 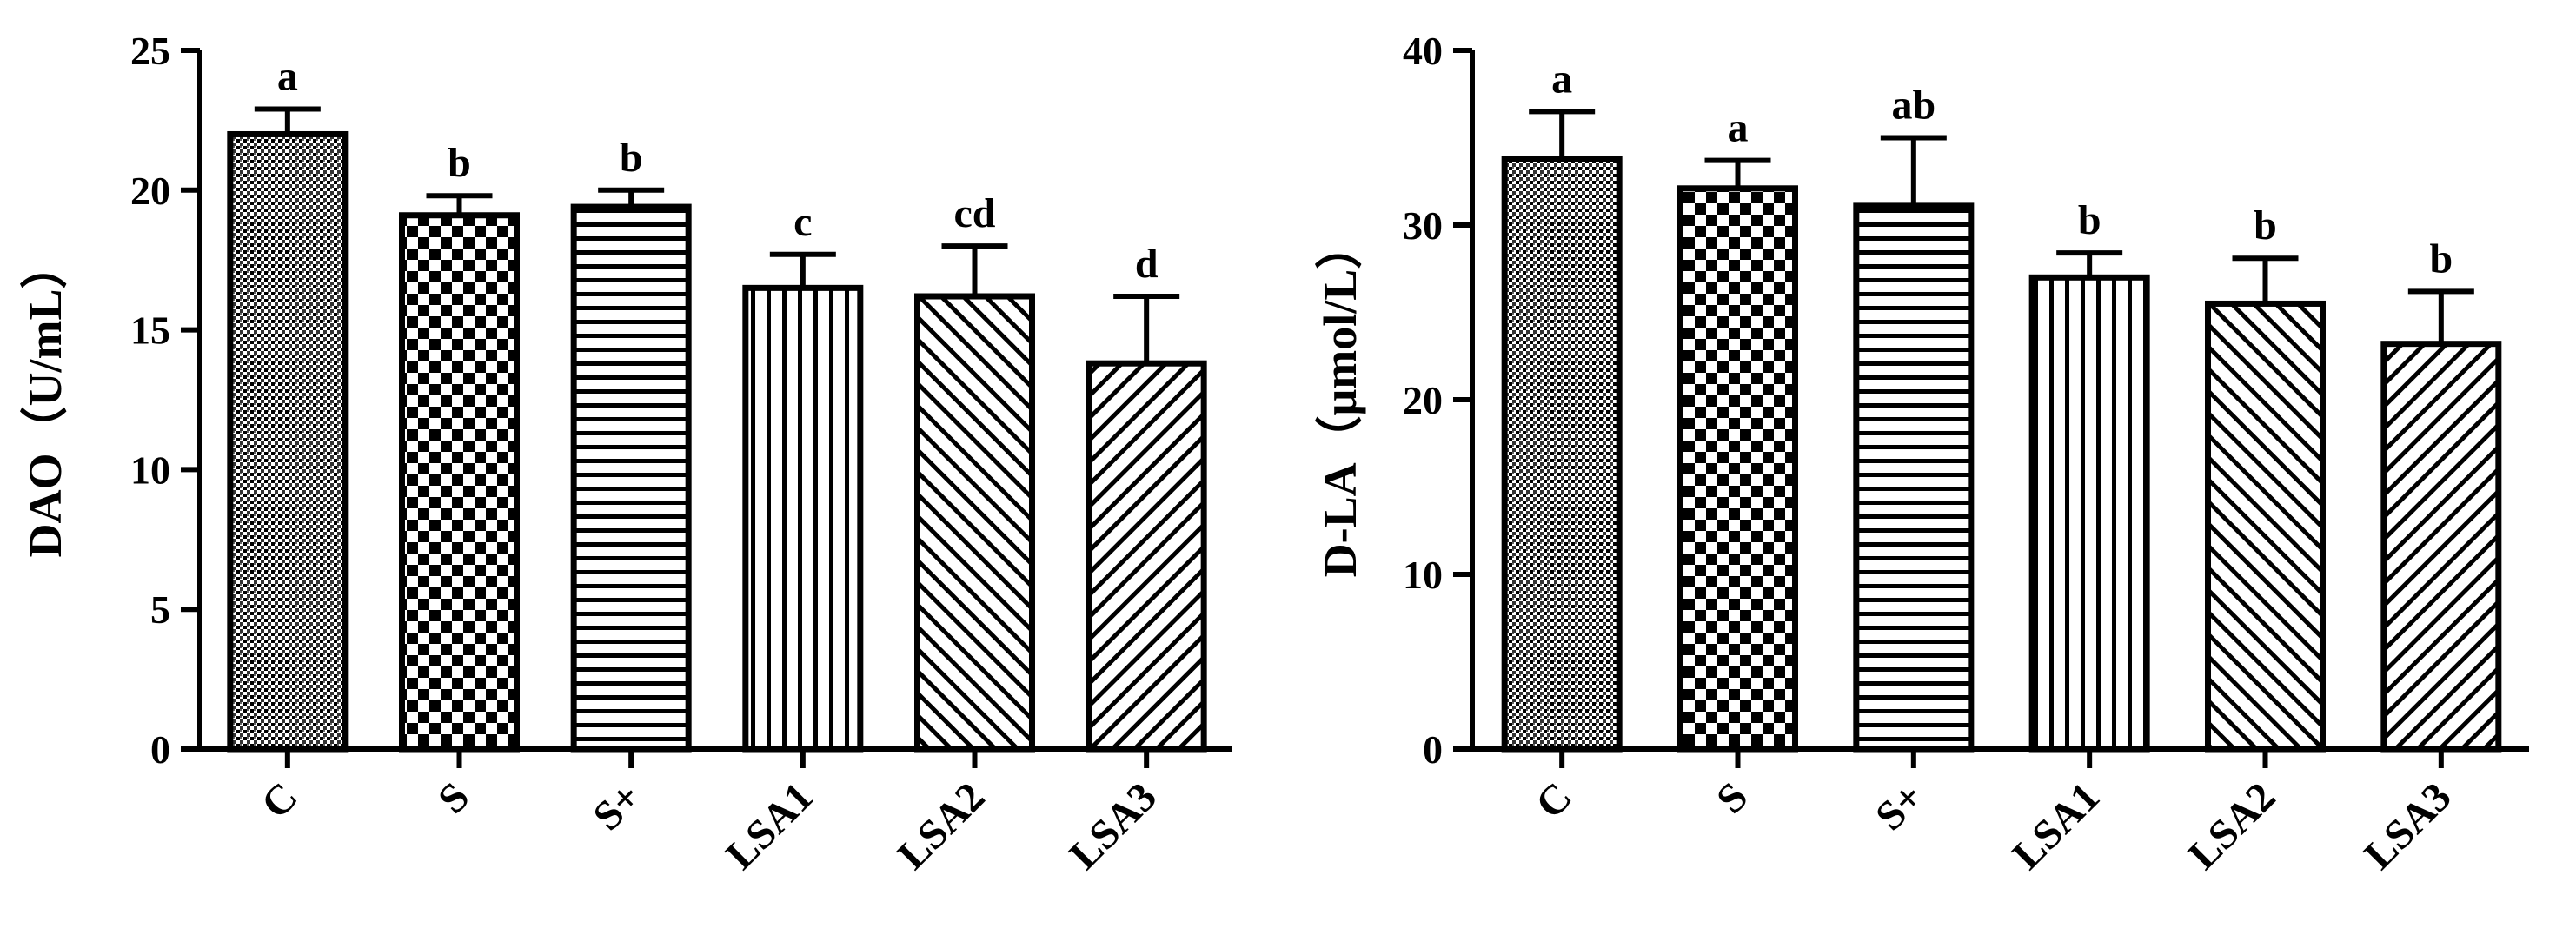 What do you see at coordinates (1147, 264) in the screenshot?
I see `significance-label: d` at bounding box center [1147, 264].